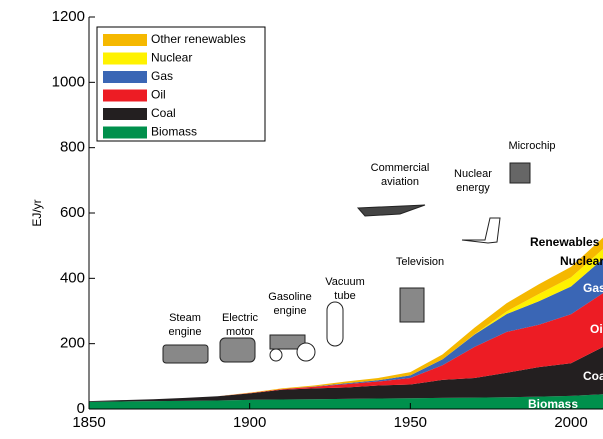 The width and height of the screenshot is (603, 439). What do you see at coordinates (412, 305) in the screenshot?
I see `tv-icon` at bounding box center [412, 305].